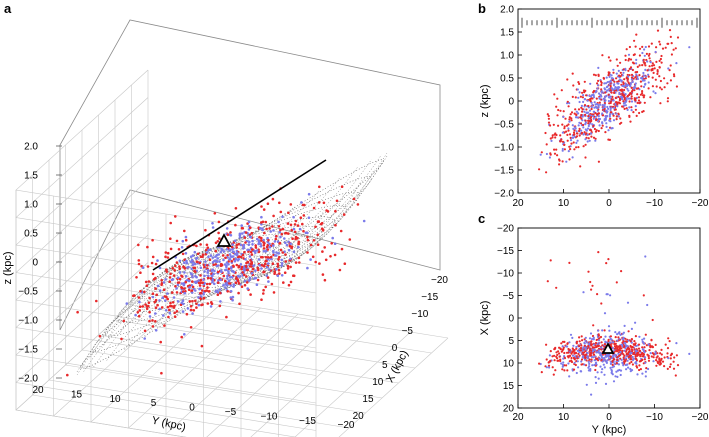 This screenshot has width=709, height=437. What do you see at coordinates (307, 421) in the screenshot?
I see `panel-a-ytick-label: −15` at bounding box center [307, 421].